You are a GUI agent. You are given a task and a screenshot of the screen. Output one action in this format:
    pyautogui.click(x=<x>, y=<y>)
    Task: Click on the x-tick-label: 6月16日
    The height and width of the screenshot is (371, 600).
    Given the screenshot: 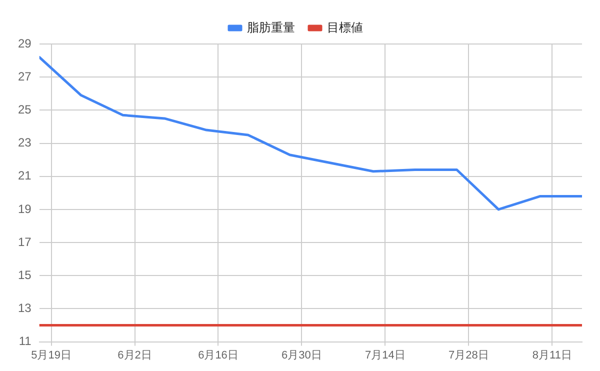 What is the action you would take?
    pyautogui.click(x=218, y=355)
    